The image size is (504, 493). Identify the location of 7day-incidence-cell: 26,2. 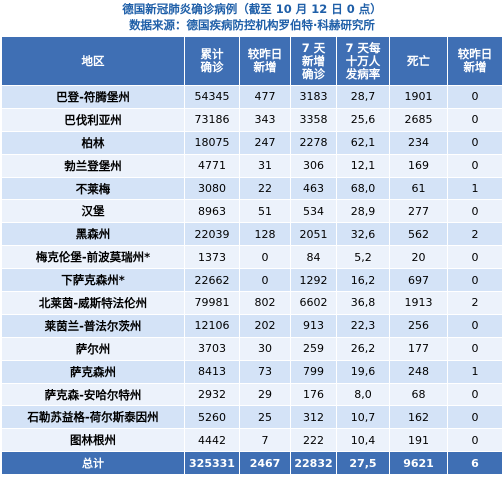
(363, 348).